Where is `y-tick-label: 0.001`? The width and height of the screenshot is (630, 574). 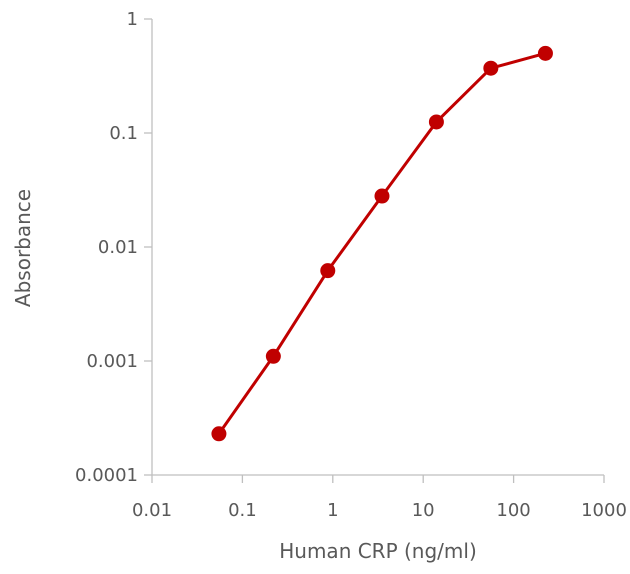
y-tick-label: 0.001 is located at coordinates (112, 361).